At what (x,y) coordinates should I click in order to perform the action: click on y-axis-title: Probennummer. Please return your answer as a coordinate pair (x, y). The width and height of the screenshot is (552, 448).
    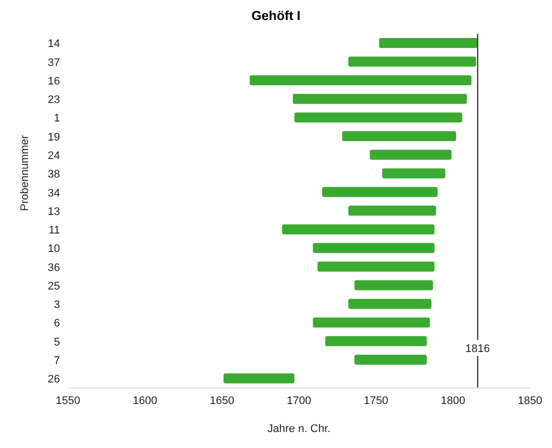
    Looking at the image, I should click on (24, 172).